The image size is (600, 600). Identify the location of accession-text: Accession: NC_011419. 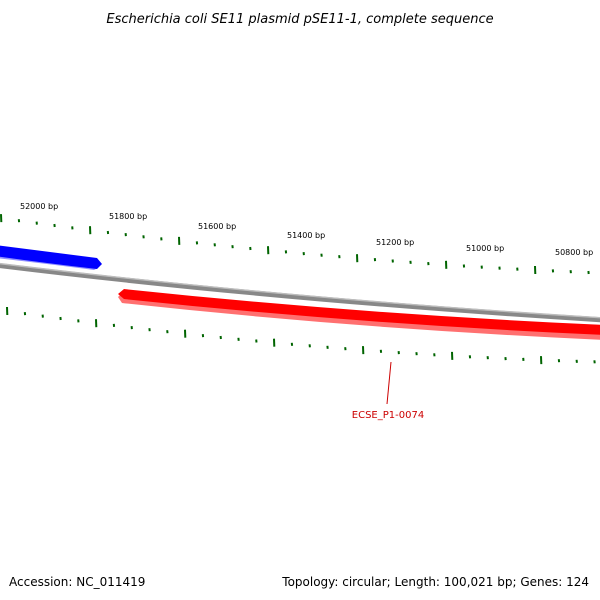
(77, 582).